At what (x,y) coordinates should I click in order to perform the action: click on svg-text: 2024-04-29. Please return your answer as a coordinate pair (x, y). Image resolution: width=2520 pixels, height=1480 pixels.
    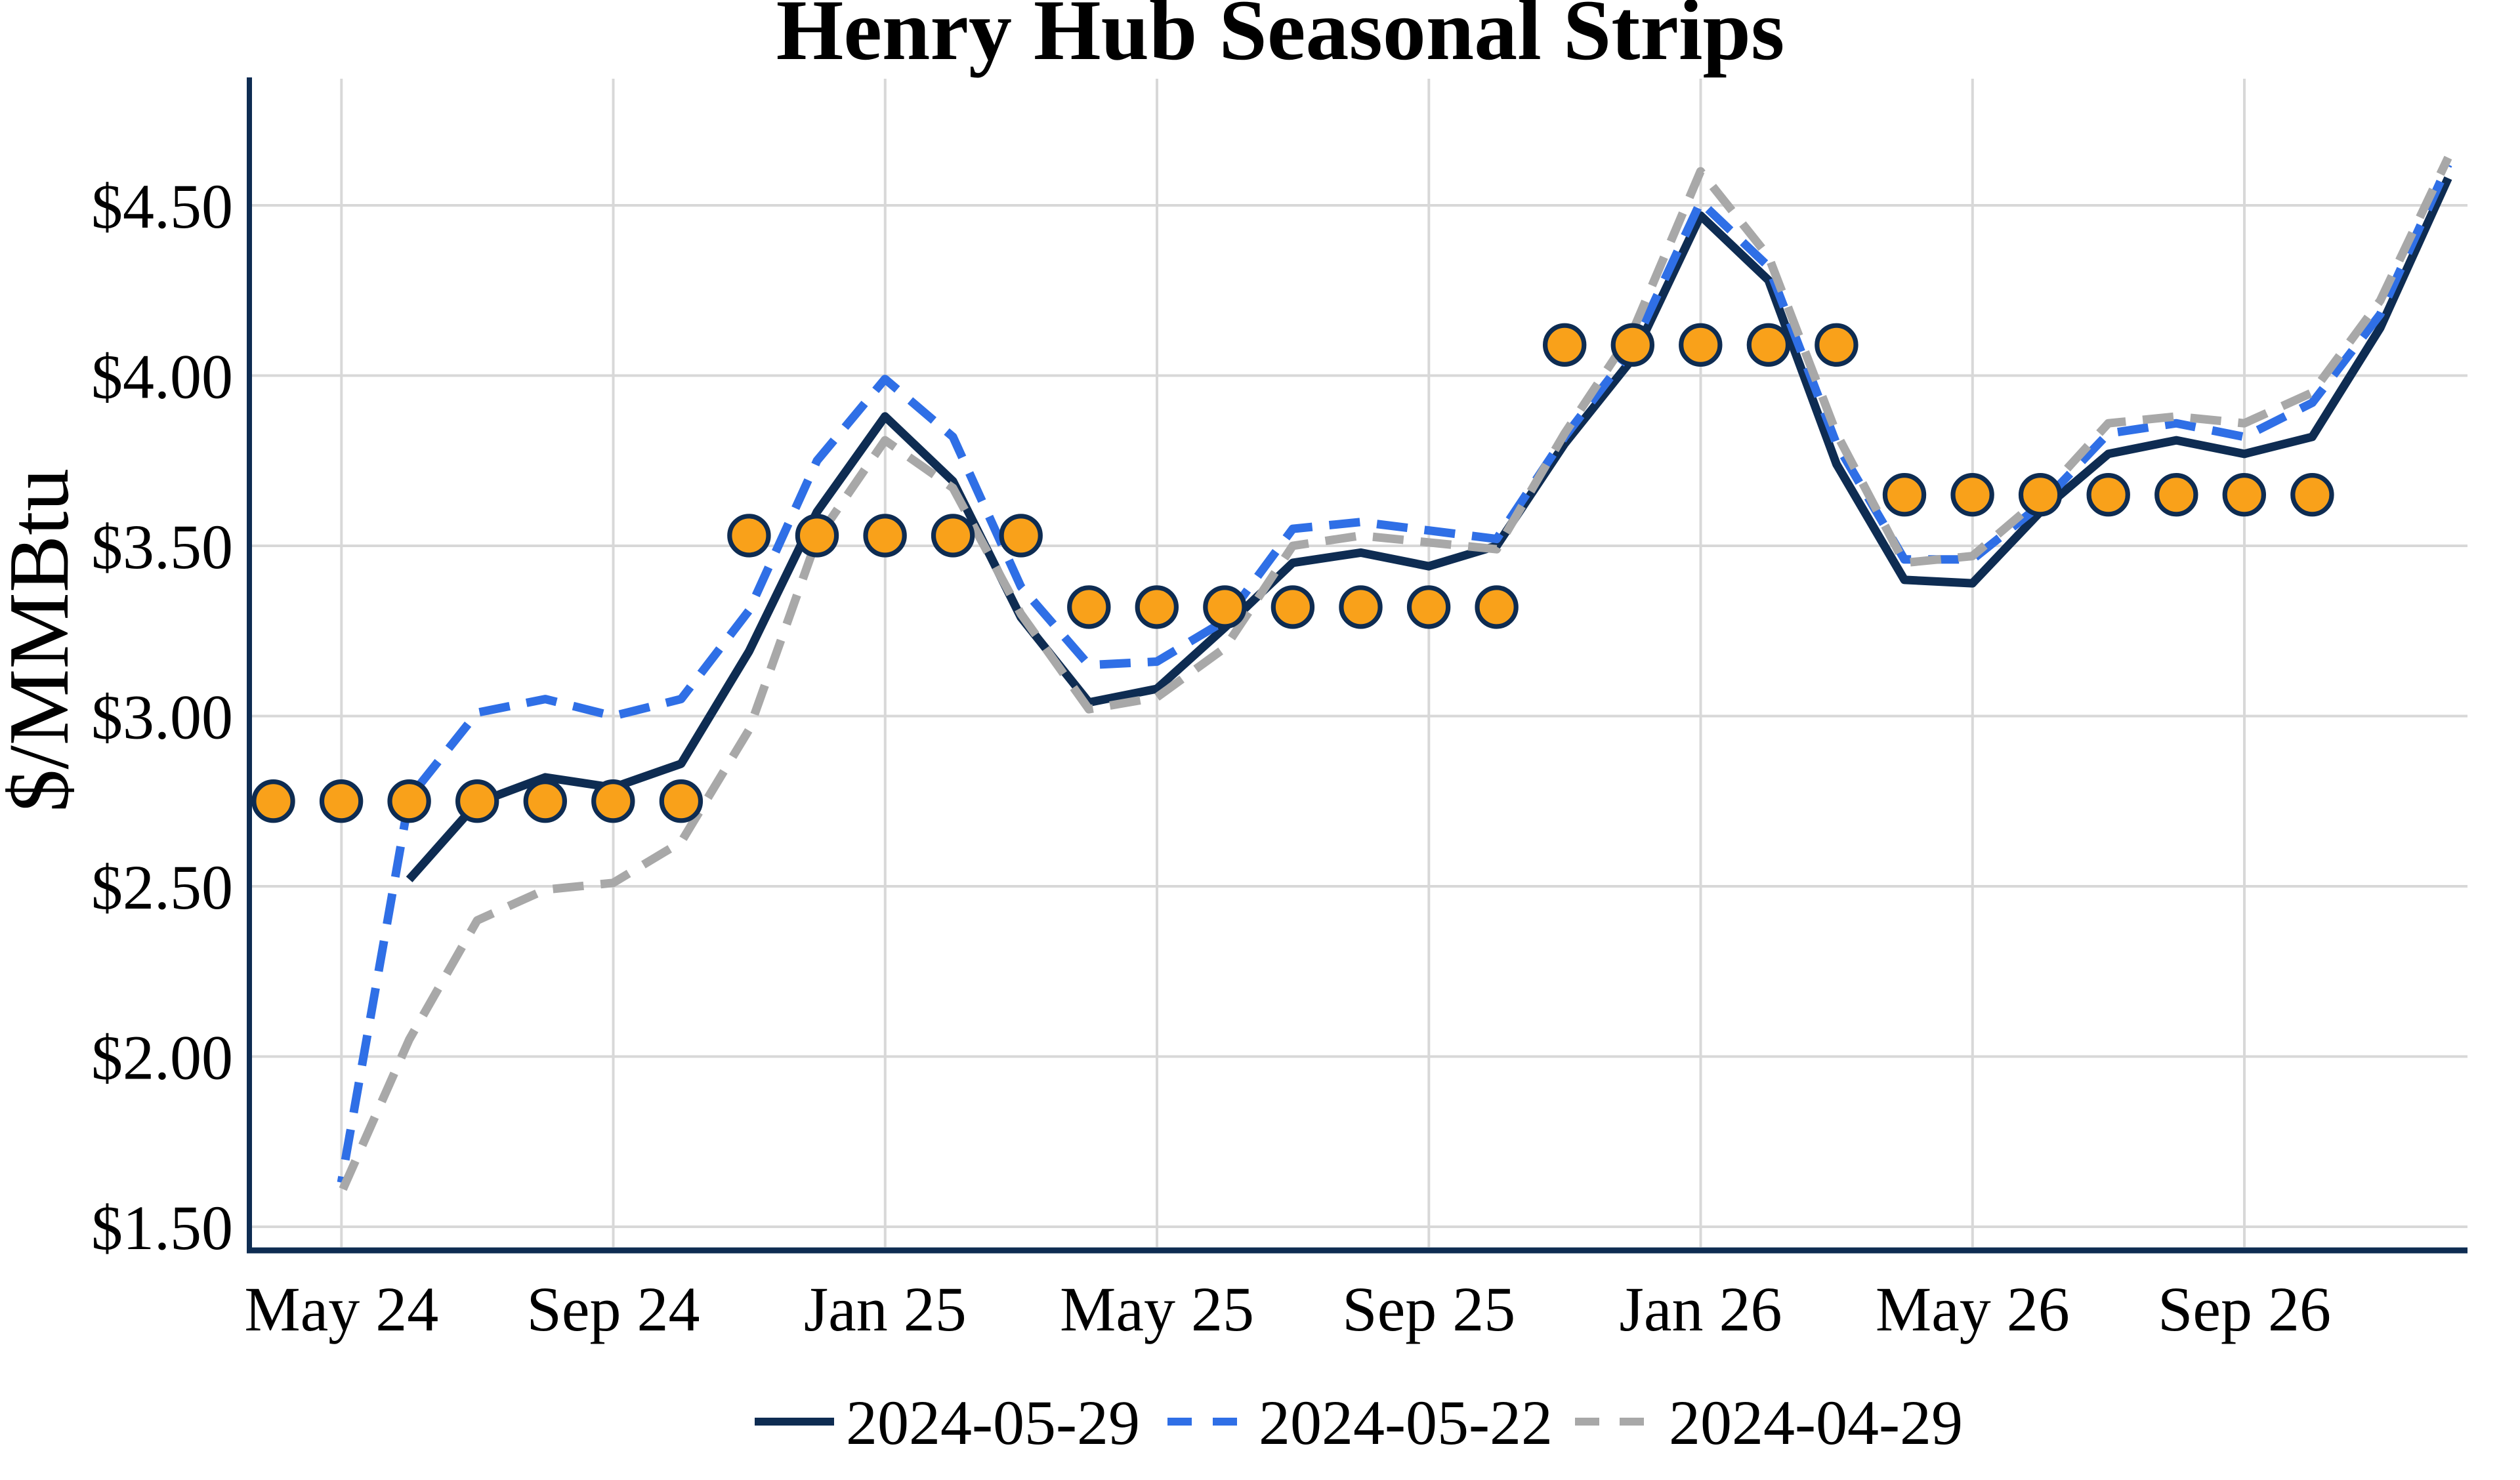
    Looking at the image, I should click on (1816, 1423).